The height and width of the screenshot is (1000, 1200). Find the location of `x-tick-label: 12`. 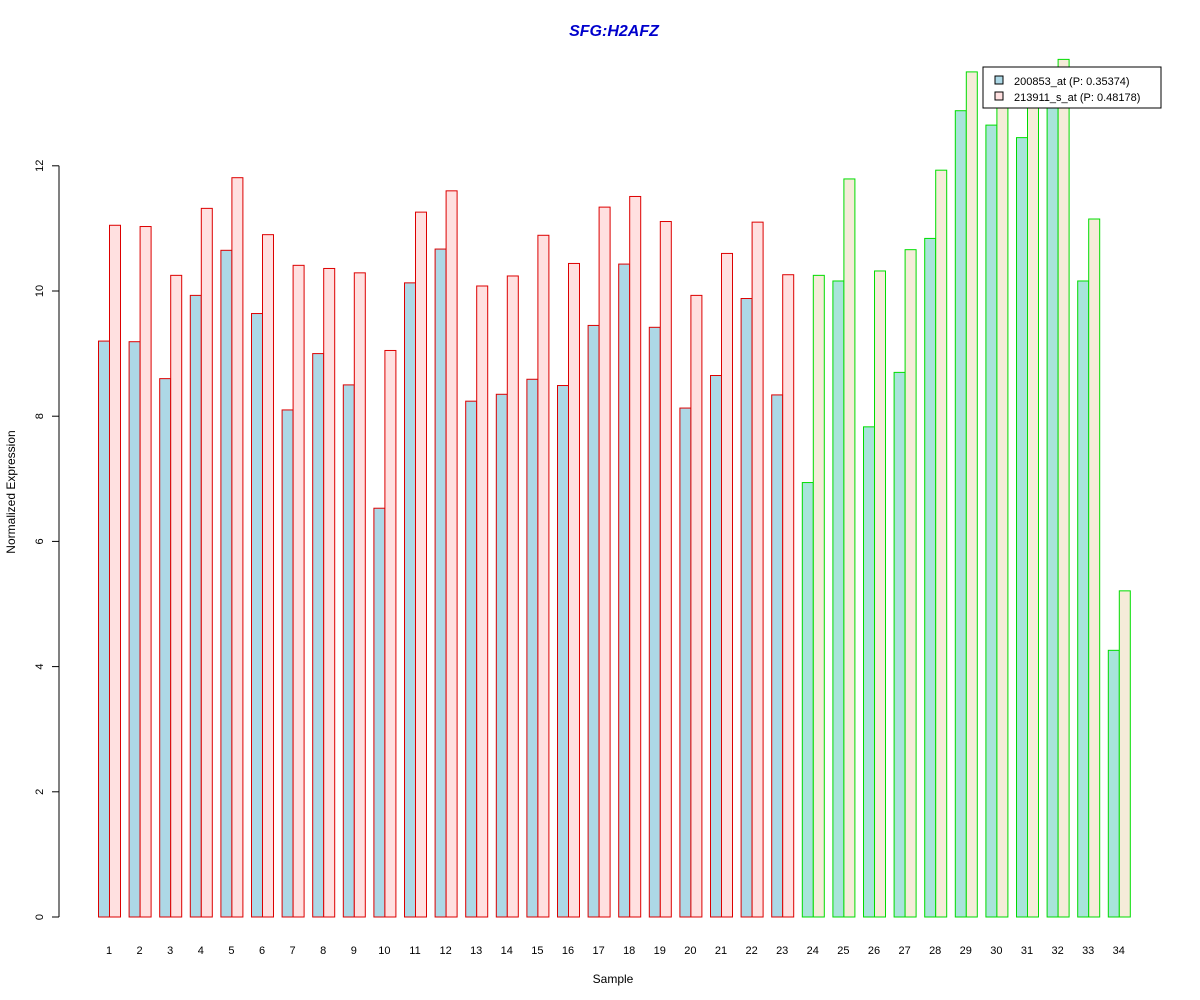

x-tick-label: 12 is located at coordinates (445, 951).